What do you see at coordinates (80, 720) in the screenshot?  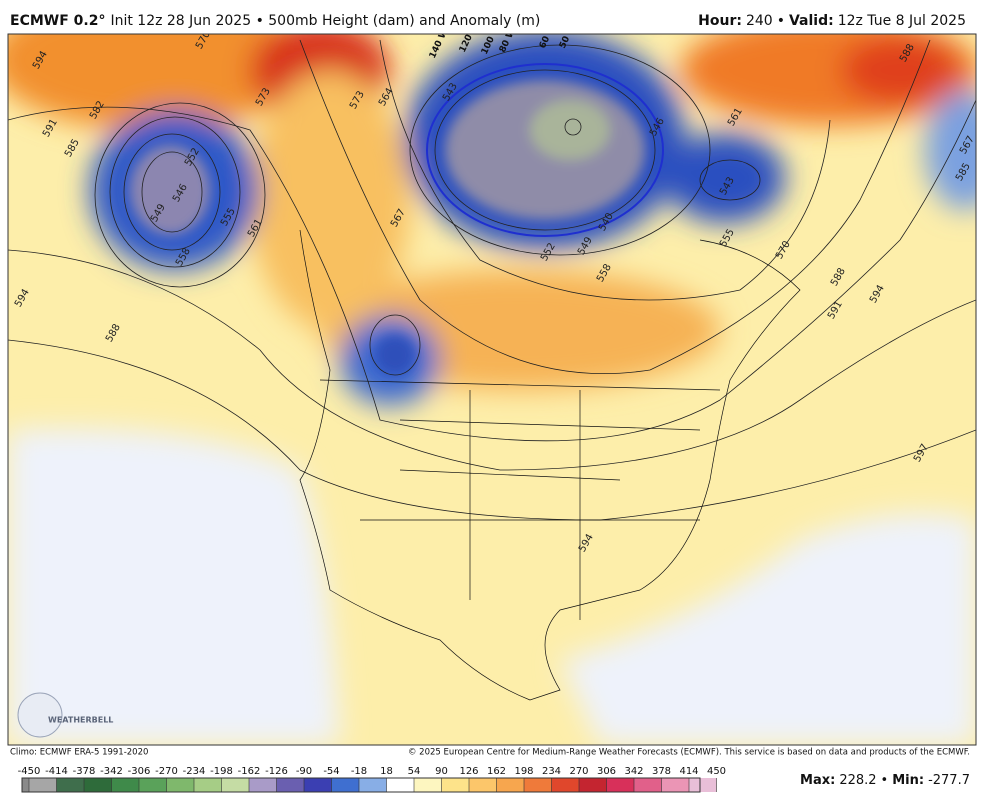 I see `logo: WEATHERBELL` at bounding box center [80, 720].